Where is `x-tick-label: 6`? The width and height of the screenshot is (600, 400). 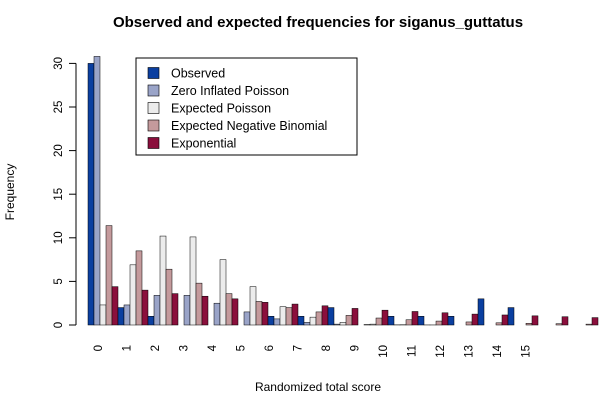 x-tick-label: 6 is located at coordinates (270, 348).